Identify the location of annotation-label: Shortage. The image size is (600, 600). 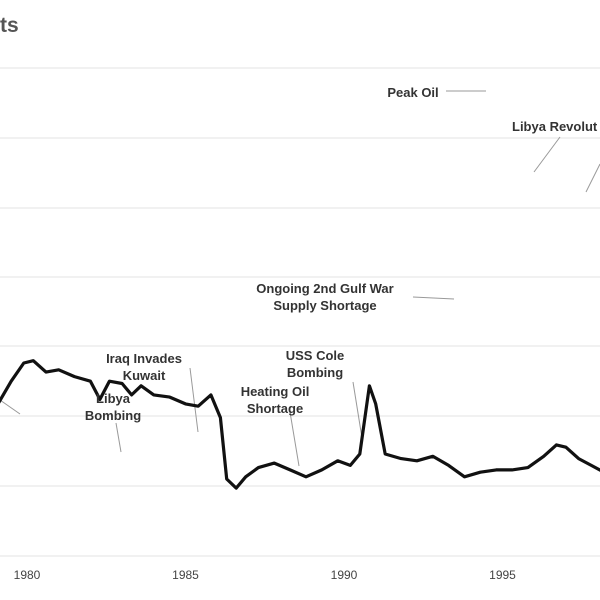
(275, 408).